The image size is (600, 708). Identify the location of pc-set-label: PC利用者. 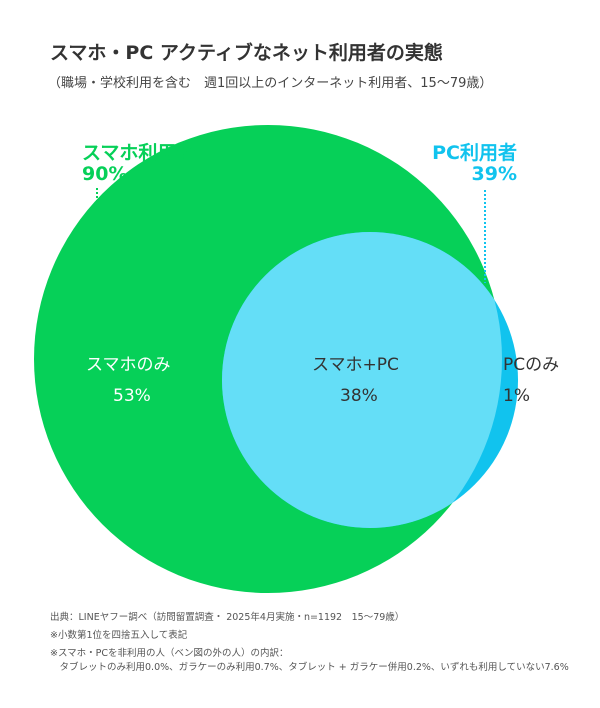
(474, 153).